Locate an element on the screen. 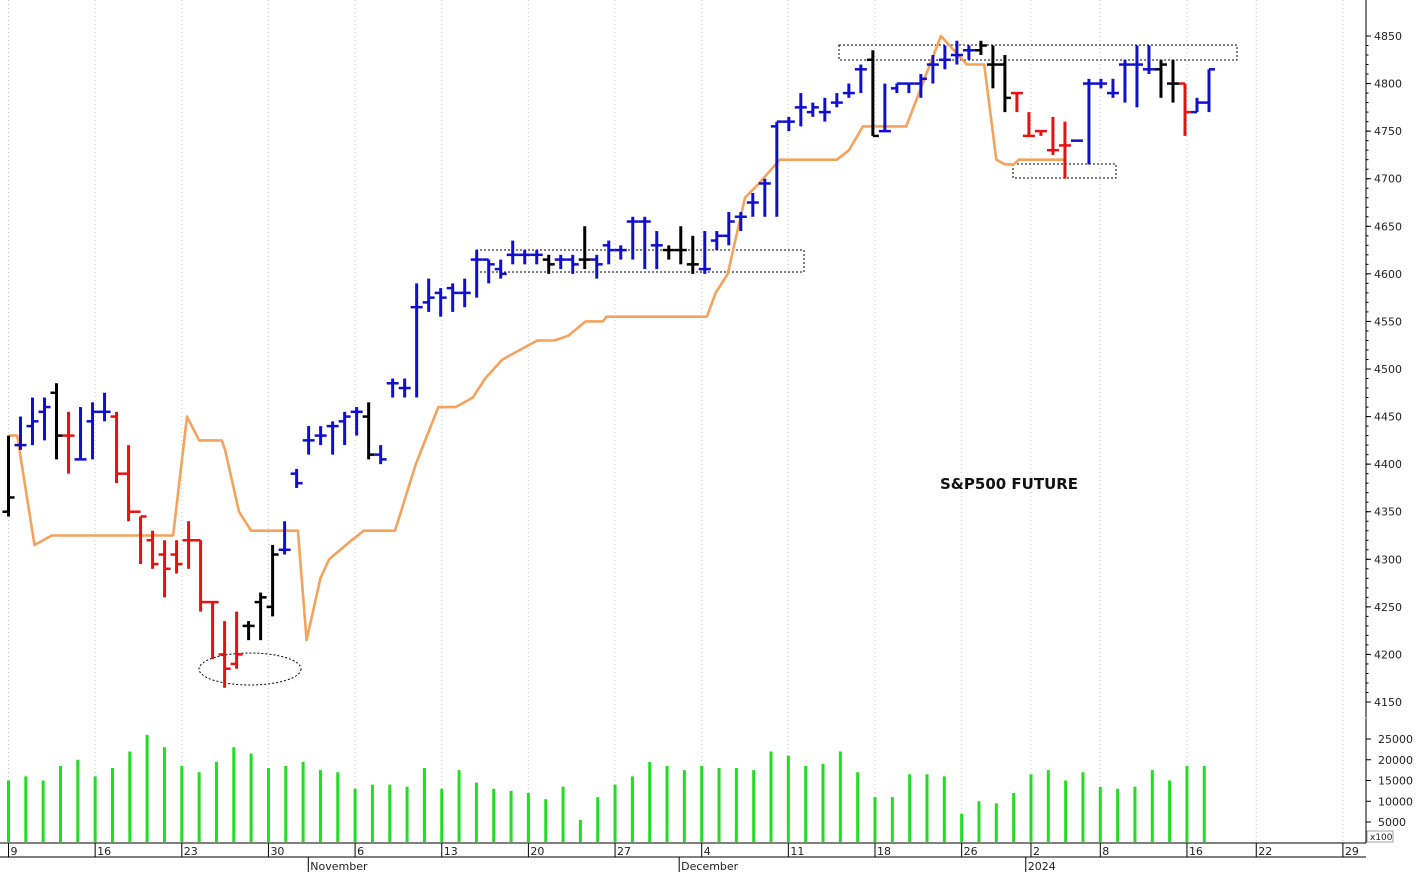 The height and width of the screenshot is (872, 1416). price-tick-label: 4850 is located at coordinates (1388, 36).